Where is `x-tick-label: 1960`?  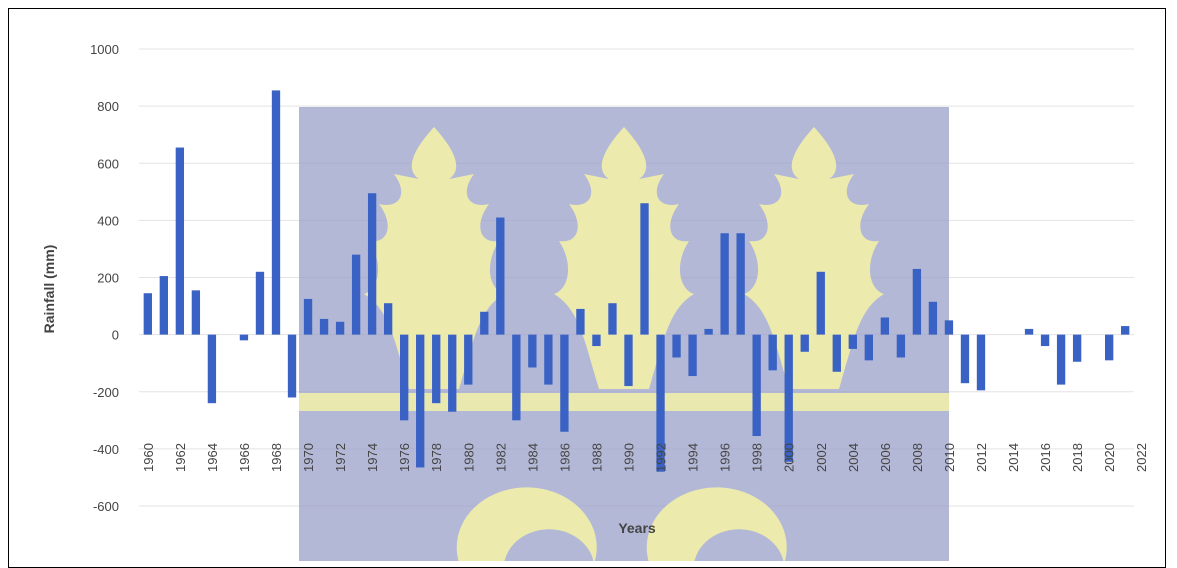
x-tick-label: 1960 is located at coordinates (148, 457).